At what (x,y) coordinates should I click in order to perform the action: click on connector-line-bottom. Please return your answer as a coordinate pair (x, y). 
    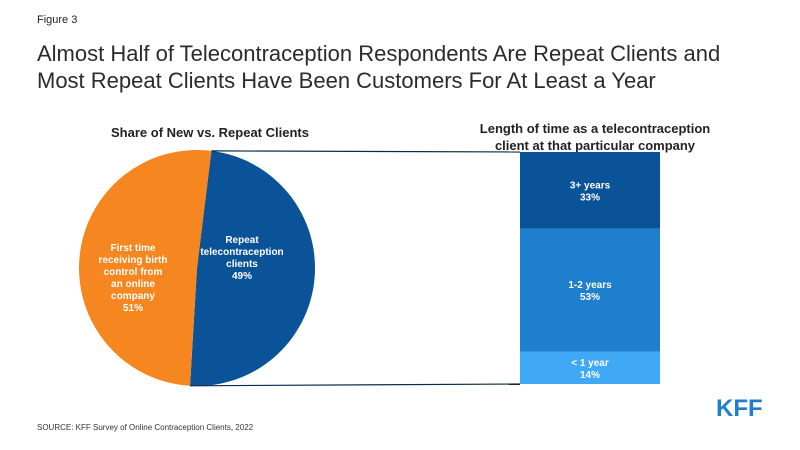
    Looking at the image, I should click on (355, 385).